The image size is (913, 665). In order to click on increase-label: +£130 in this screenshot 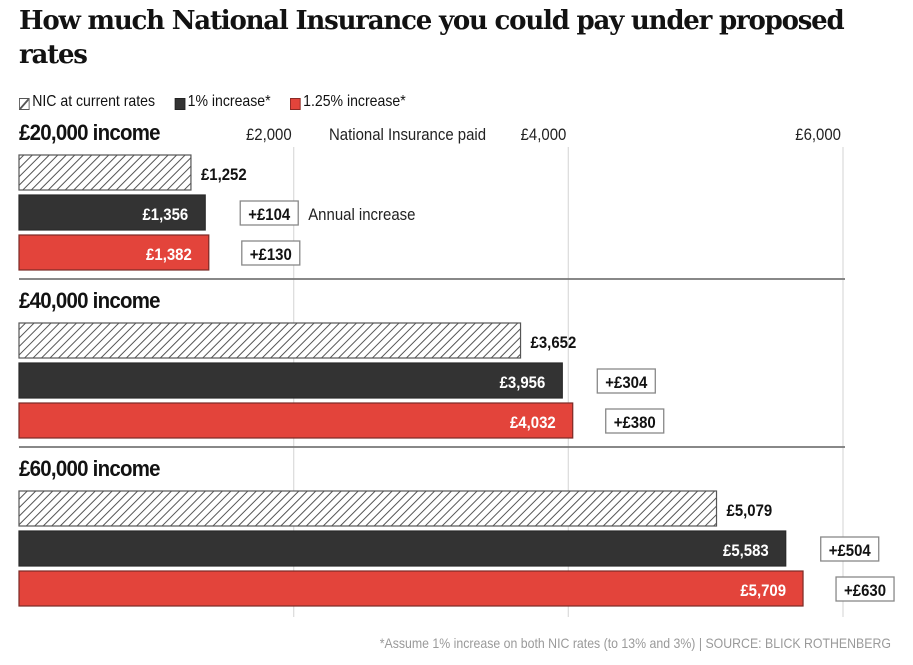, I will do `click(271, 255)`.